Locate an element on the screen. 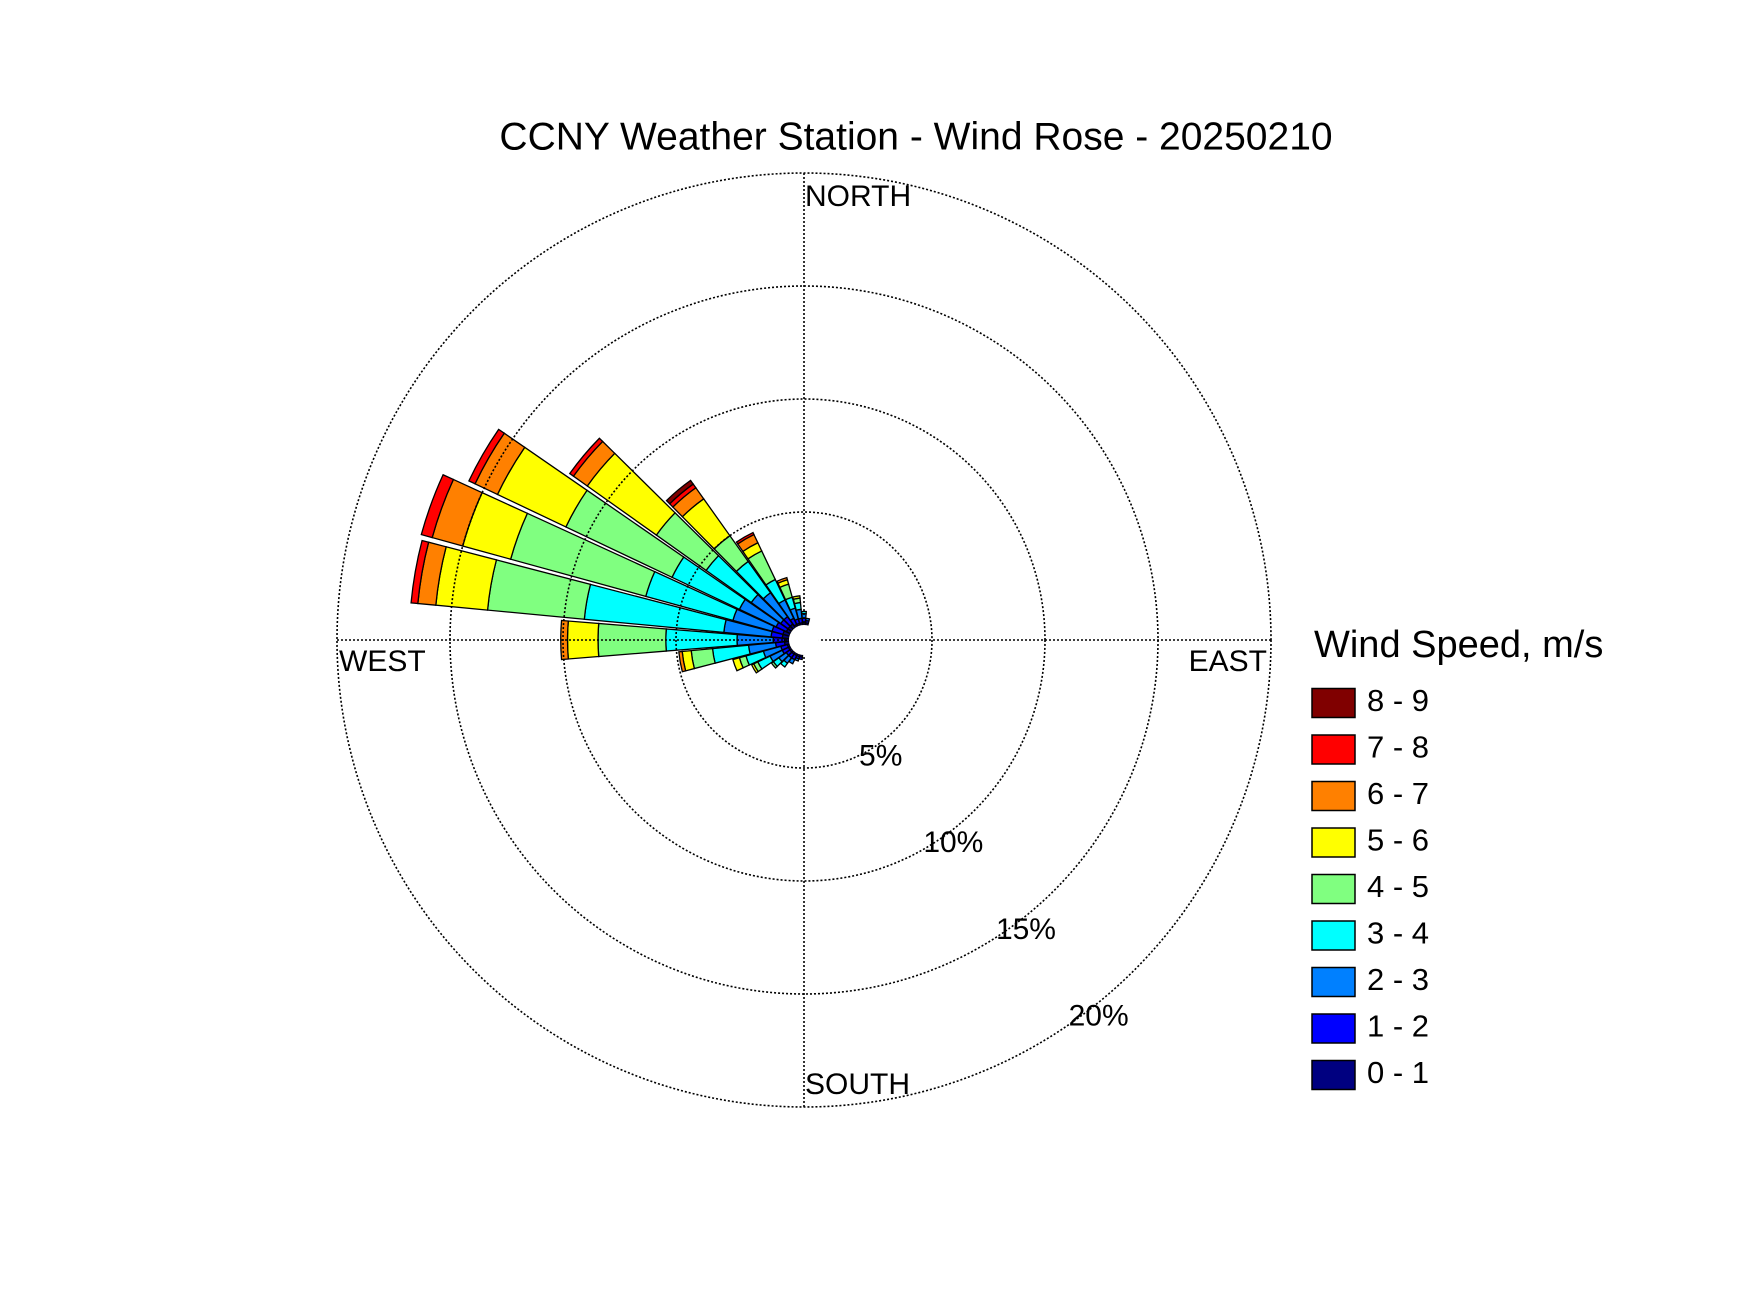  direction-label: NORTH is located at coordinates (858, 196).